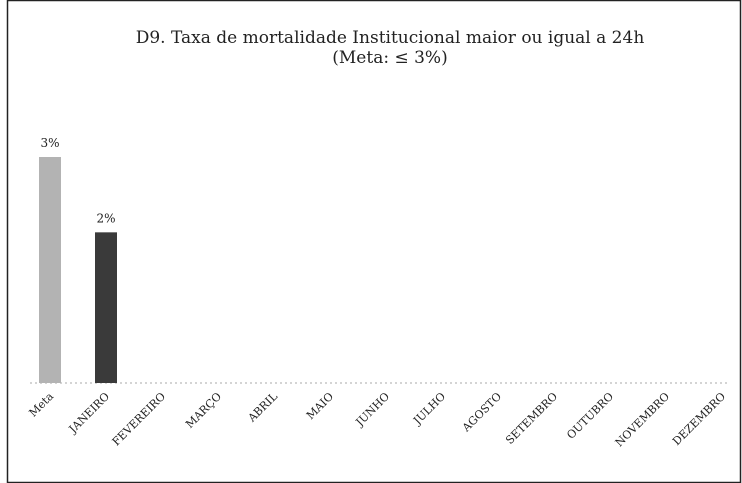 This screenshot has width=742, height=483. I want to click on x-tick-label: ABRIL, so click(263, 407).